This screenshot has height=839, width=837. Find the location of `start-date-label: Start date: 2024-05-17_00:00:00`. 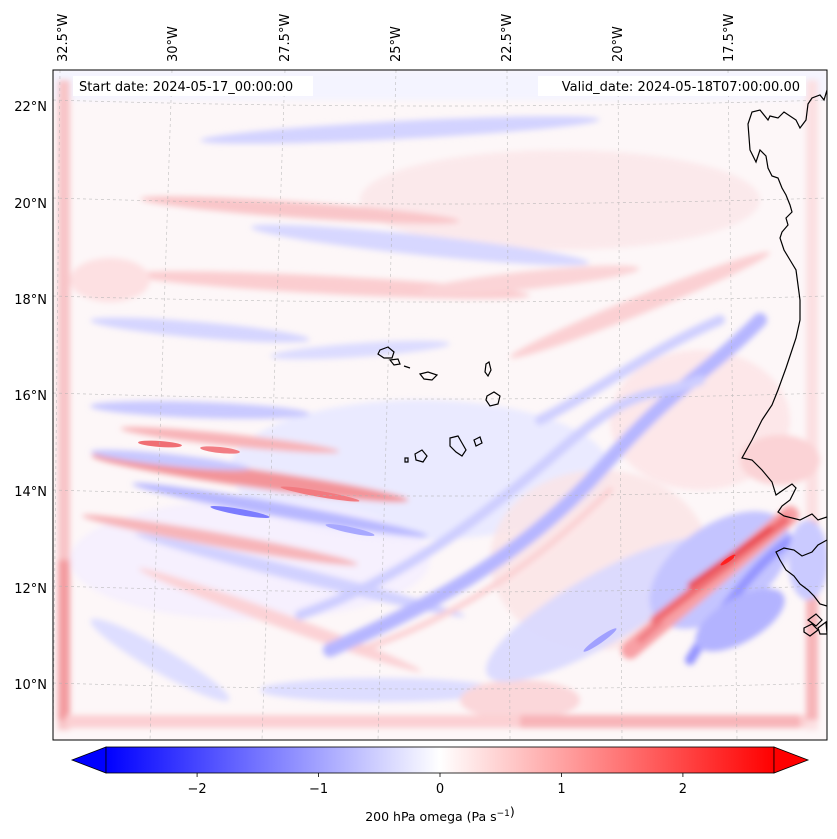

start-date-label: Start date: 2024-05-17_00:00:00 is located at coordinates (186, 87).